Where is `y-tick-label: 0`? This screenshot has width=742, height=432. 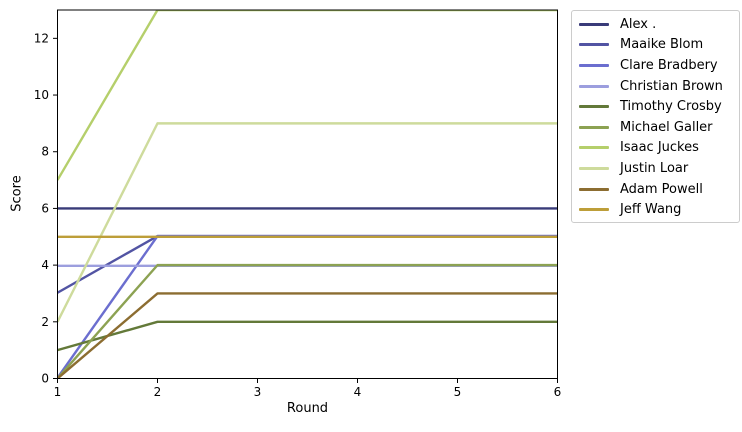 y-tick-label: 0 is located at coordinates (45, 379).